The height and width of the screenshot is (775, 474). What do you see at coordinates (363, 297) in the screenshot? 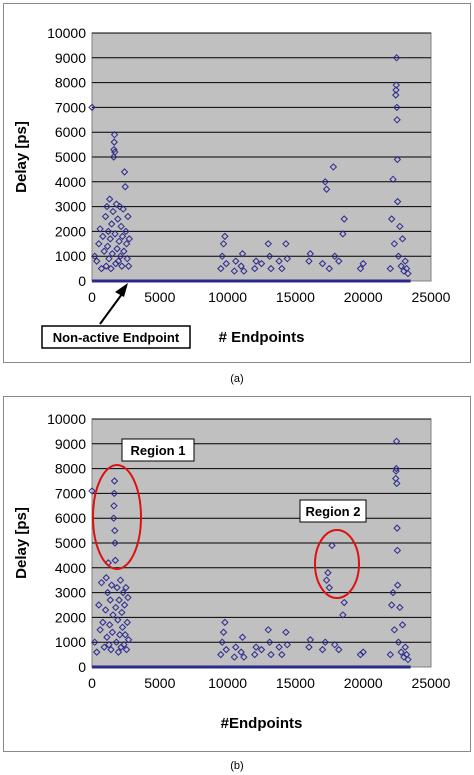
I see `x-tick-label: 20000` at bounding box center [363, 297].